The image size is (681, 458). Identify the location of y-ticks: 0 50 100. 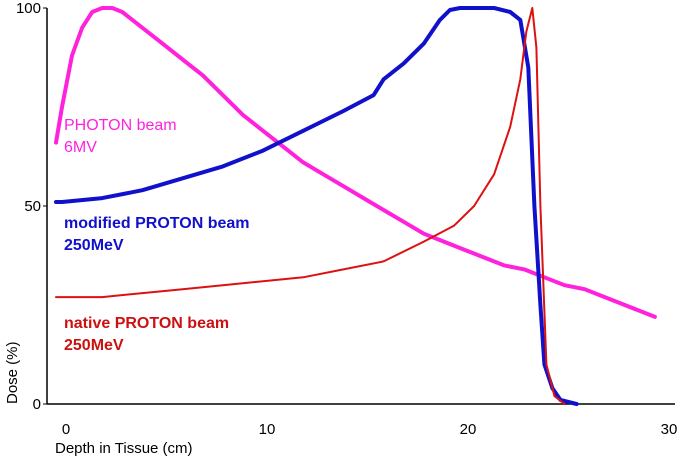
(31, 206).